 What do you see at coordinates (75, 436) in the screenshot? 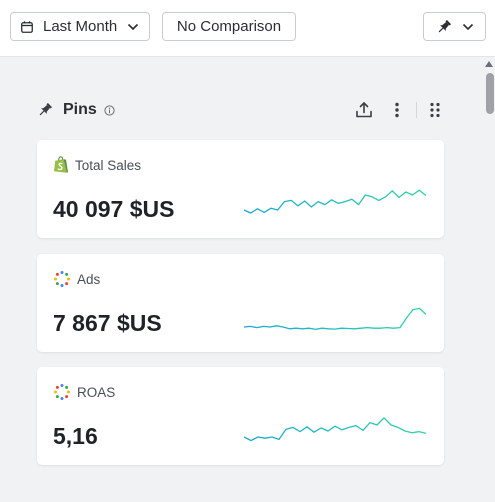
I see `metric-value: 5,16` at bounding box center [75, 436].